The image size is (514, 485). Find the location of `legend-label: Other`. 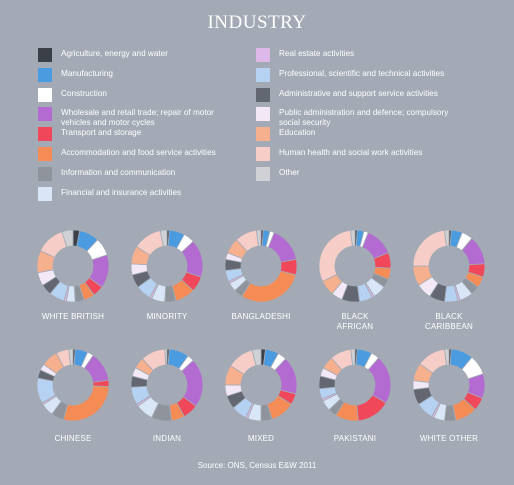

legend-label: Other is located at coordinates (289, 172).